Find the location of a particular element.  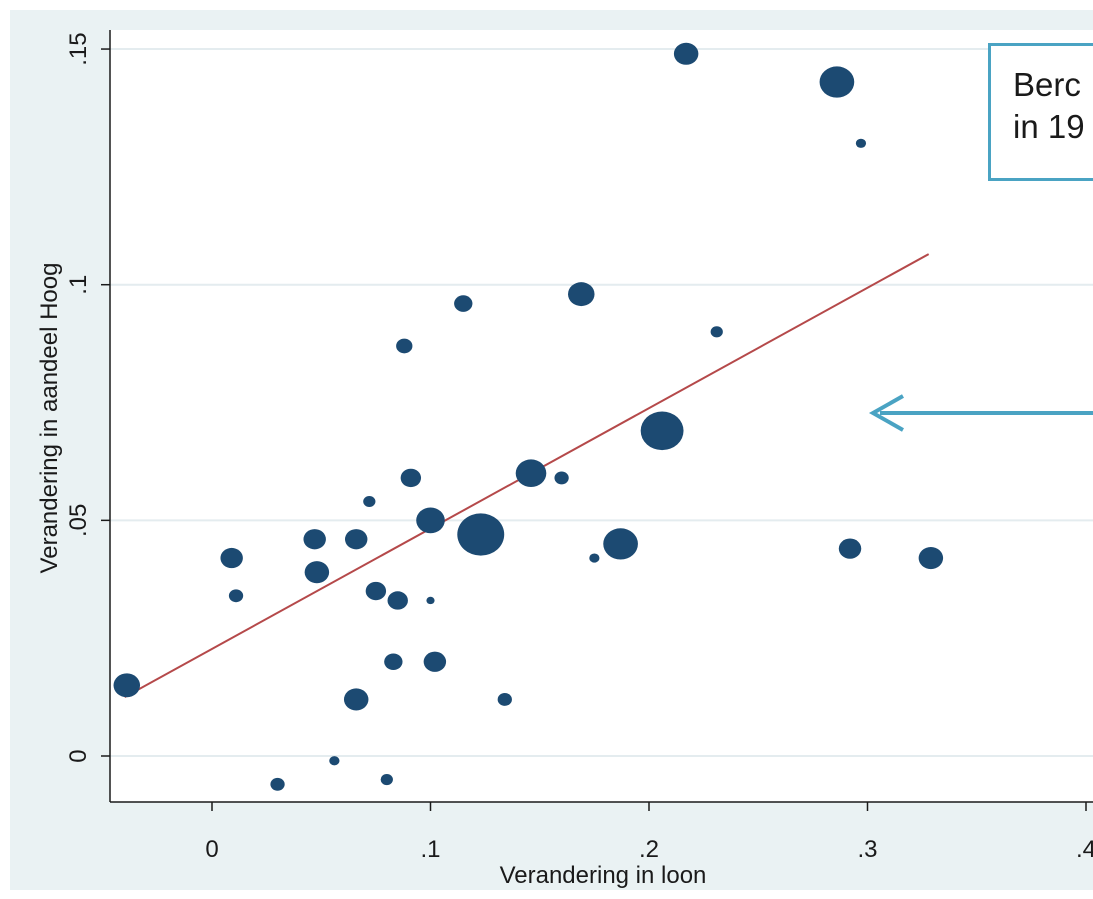

y-tick-label: .1 is located at coordinates (78, 285).